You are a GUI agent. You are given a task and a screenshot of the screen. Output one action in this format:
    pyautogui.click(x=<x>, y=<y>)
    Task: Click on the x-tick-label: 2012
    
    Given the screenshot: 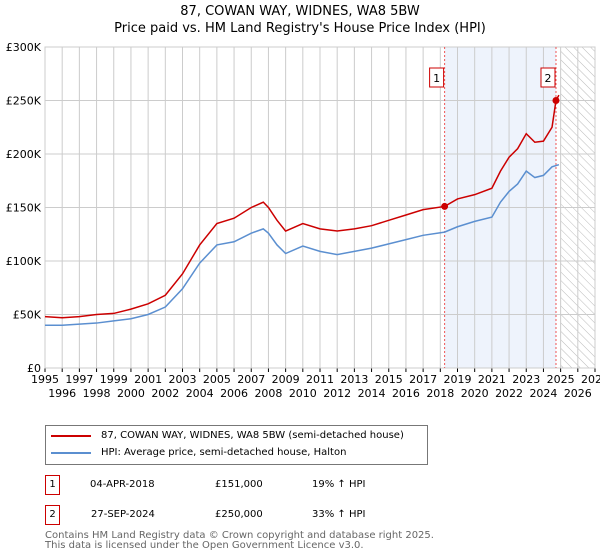 What is the action you would take?
    pyautogui.click(x=337, y=393)
    